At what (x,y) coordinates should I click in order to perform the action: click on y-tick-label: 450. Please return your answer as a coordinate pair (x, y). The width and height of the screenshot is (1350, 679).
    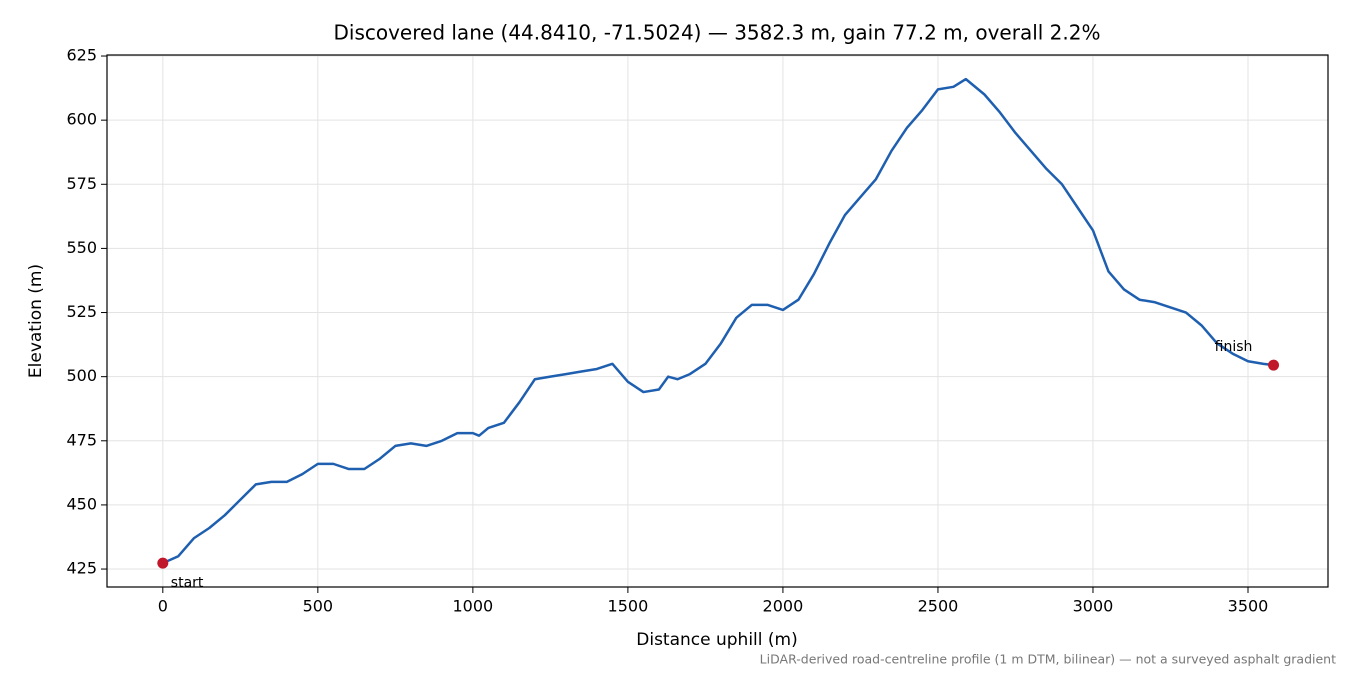
    Looking at the image, I should click on (81, 503).